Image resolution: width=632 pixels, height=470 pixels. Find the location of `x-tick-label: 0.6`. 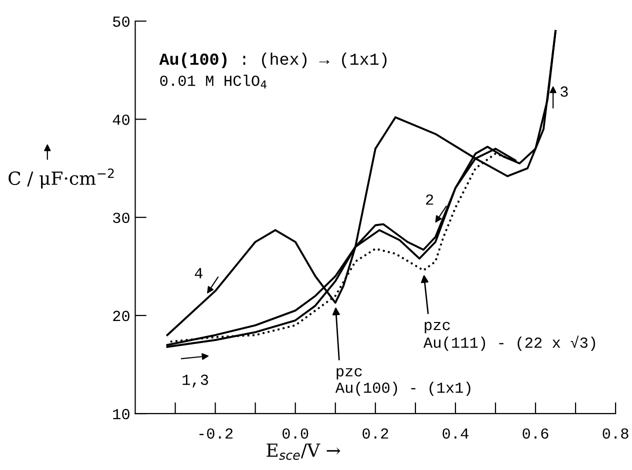

x-tick-label: 0.6 is located at coordinates (535, 433).